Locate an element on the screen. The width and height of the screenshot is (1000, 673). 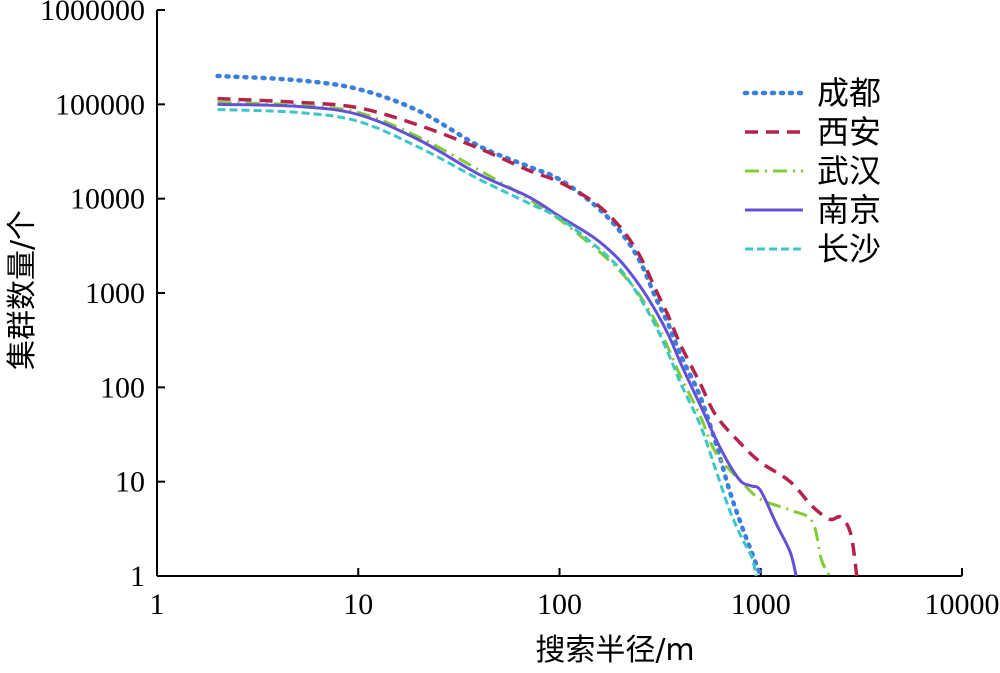
legend-label-4: 南京 is located at coordinates (849, 210).